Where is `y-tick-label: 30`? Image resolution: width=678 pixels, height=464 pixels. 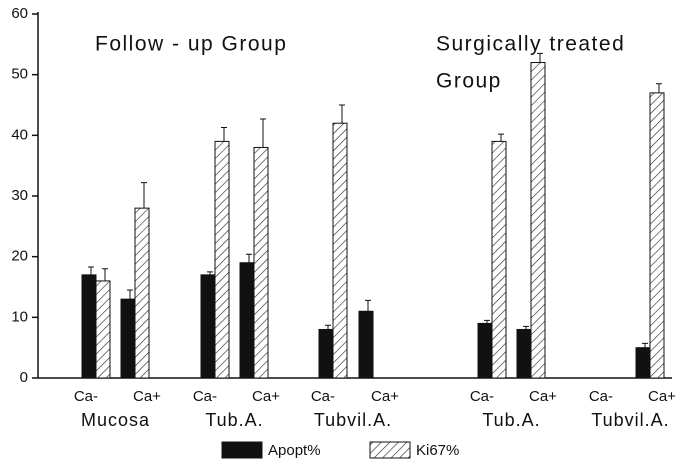 y-tick-label: 30 is located at coordinates (19, 195).